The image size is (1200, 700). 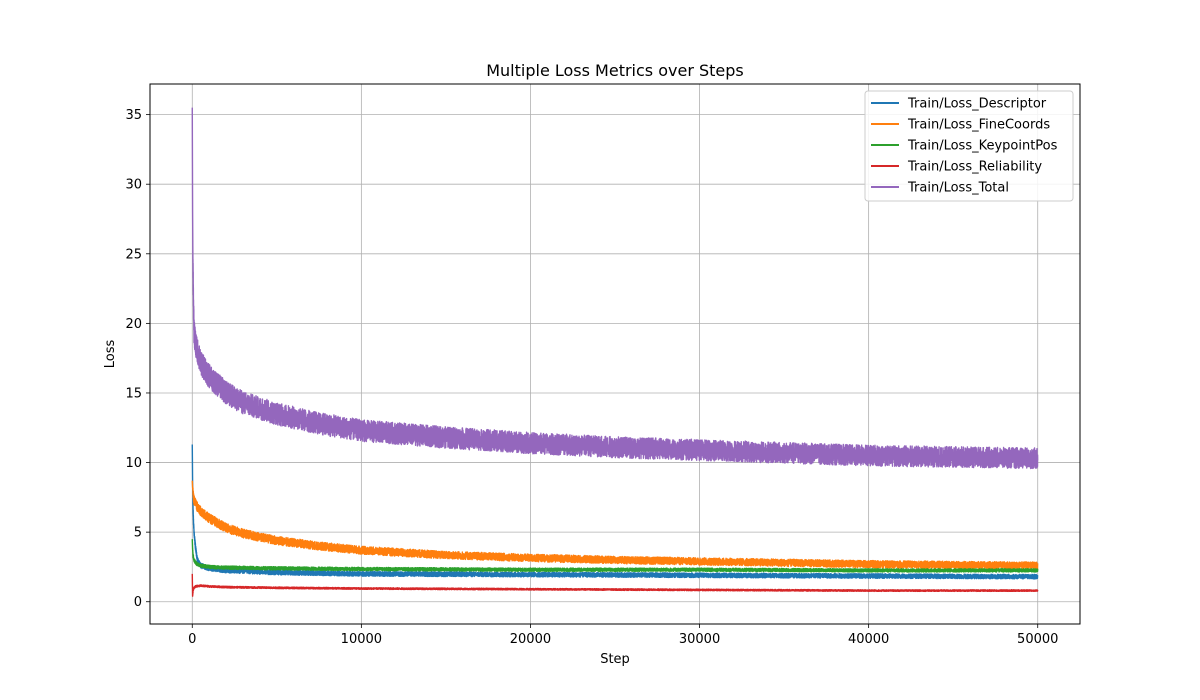 What do you see at coordinates (958, 188) in the screenshot?
I see `legend-label: Train/Loss_Total` at bounding box center [958, 188].